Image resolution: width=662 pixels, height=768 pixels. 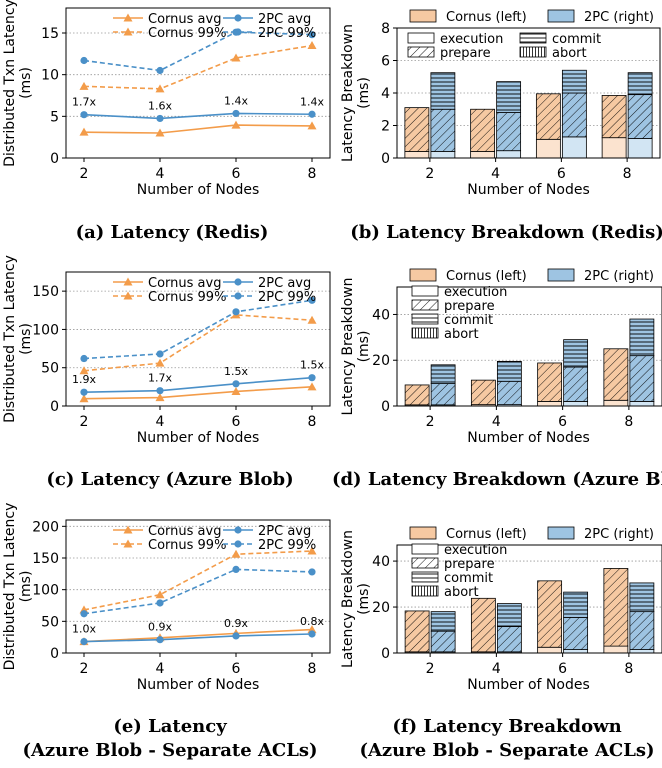 What do you see at coordinates (50, 369) in the screenshot?
I see `y-tick-label: 50` at bounding box center [50, 369].